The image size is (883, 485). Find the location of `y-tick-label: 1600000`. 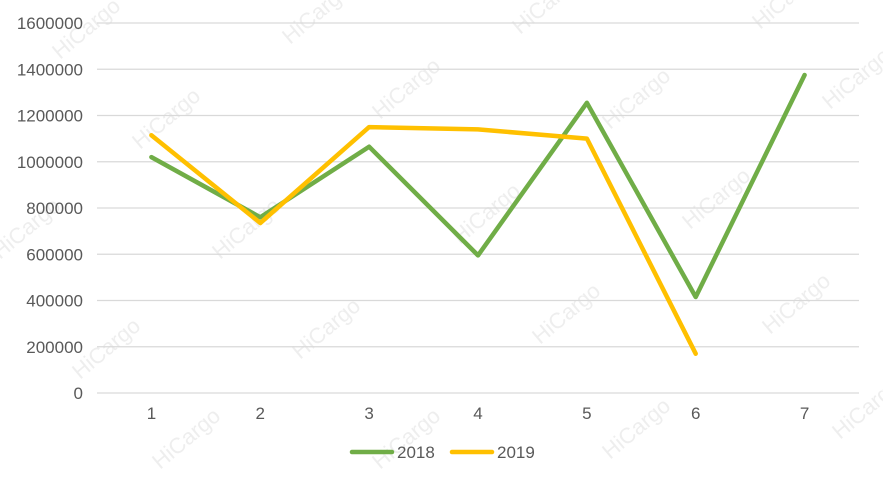

y-tick-label: 1600000 is located at coordinates (50, 23).